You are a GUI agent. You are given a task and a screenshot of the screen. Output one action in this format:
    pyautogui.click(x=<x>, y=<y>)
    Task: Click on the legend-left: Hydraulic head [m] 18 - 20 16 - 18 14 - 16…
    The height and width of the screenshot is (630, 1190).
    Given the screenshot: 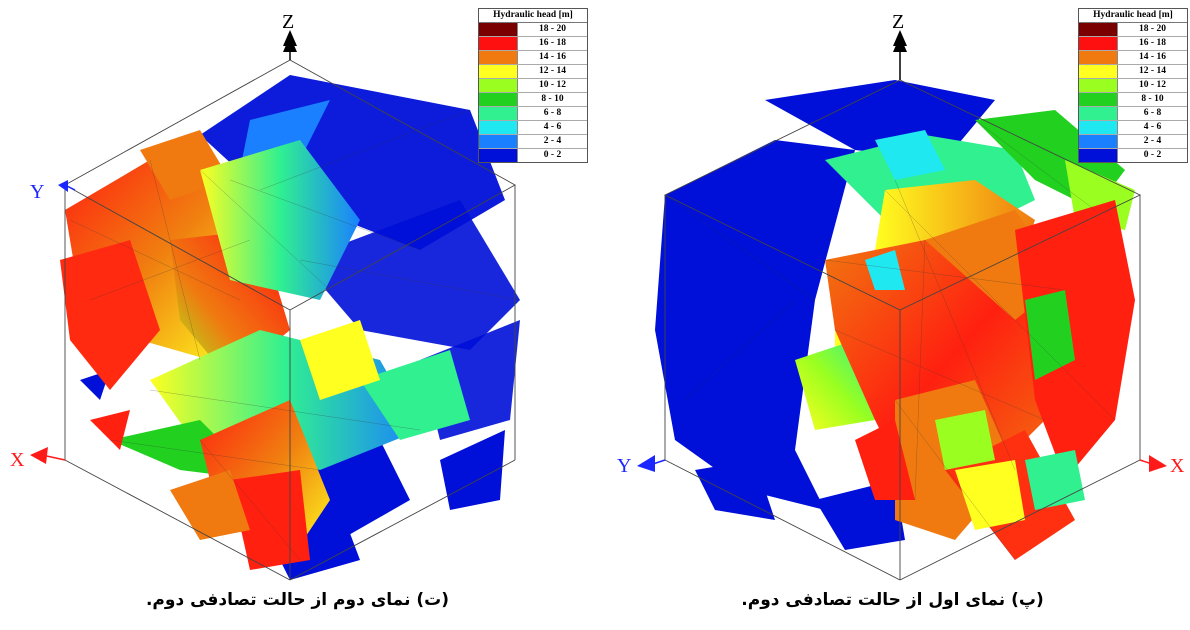 What is the action you would take?
    pyautogui.click(x=533, y=85)
    